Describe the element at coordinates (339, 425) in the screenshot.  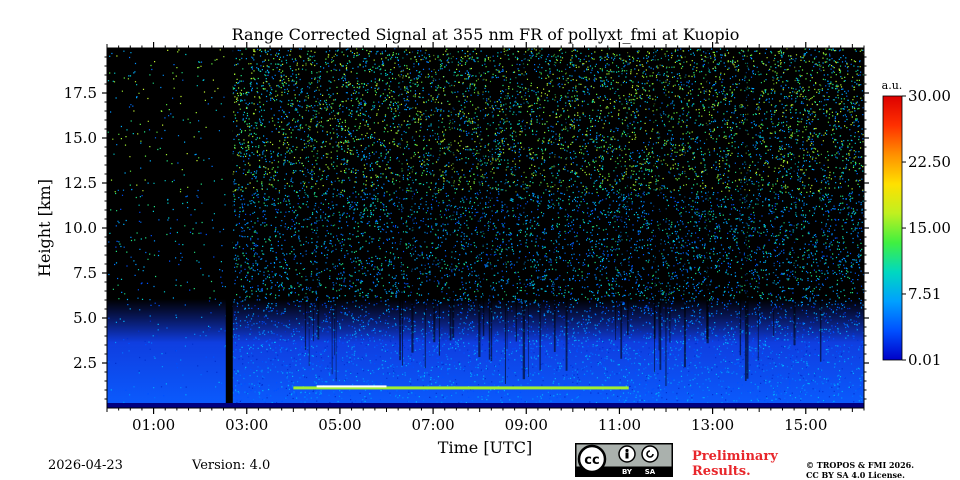
I see `x-tick-label: 05:00` at that location.